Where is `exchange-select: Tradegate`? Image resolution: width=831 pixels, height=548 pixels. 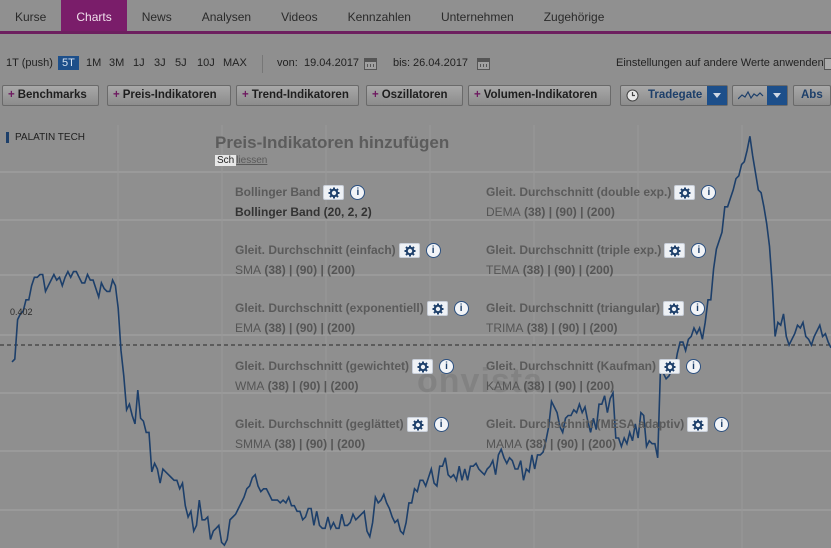 exchange-select: Tradegate is located at coordinates (674, 95).